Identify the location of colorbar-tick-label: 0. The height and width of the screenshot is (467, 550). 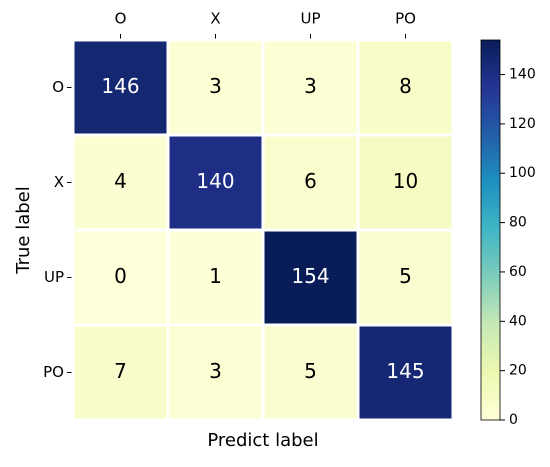
(513, 420).